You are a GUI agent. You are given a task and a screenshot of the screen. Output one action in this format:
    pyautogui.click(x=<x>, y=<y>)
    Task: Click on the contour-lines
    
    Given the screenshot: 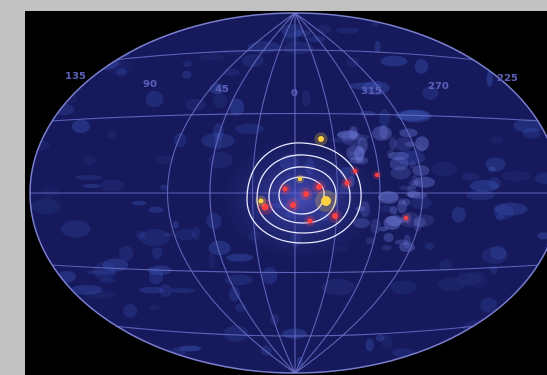 What is the action you would take?
    pyautogui.click(x=304, y=193)
    